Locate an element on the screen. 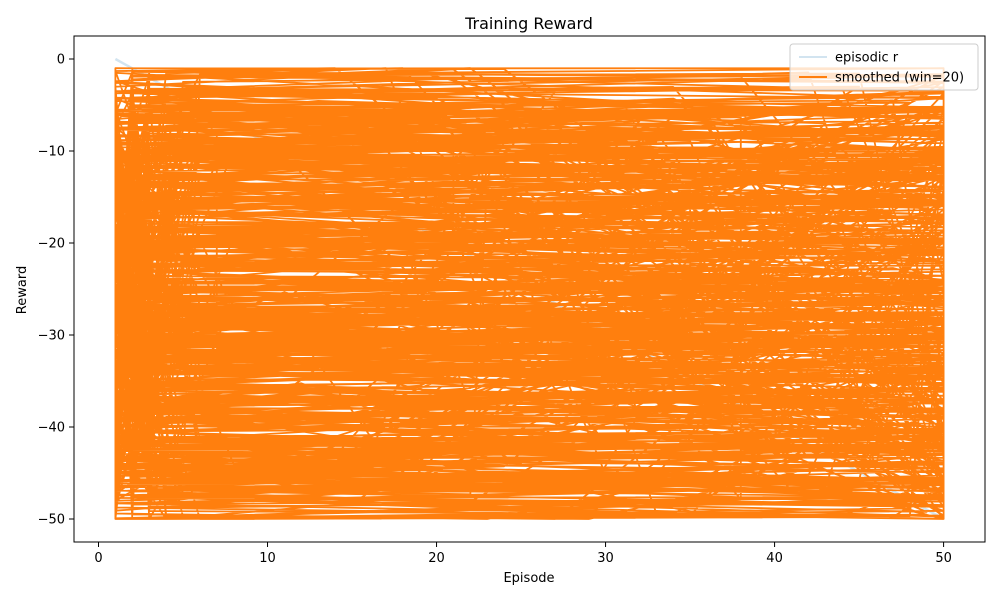 Image resolution: width=1000 pixels, height=600 pixels. y-axis-label: Reward is located at coordinates (22, 290).